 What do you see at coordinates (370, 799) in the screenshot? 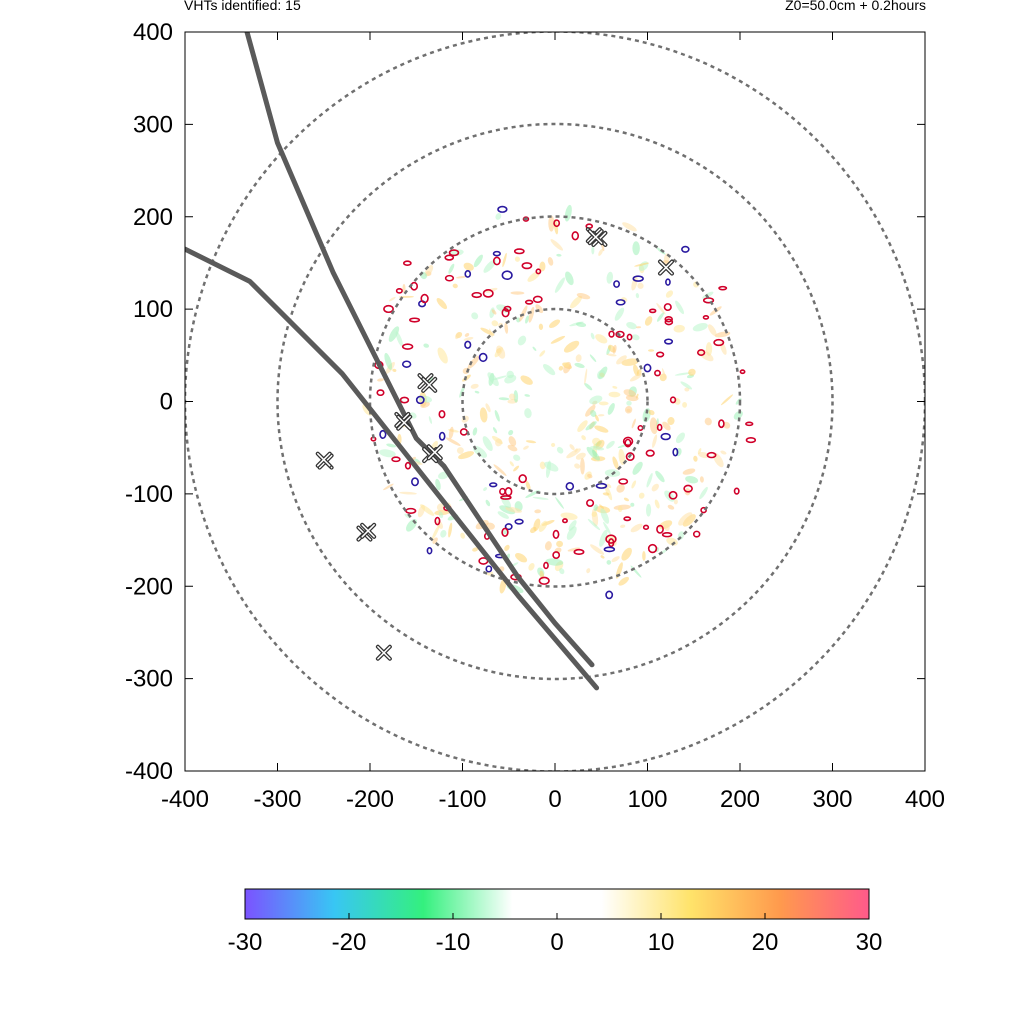
I see `x-tick-label: -200` at bounding box center [370, 799].